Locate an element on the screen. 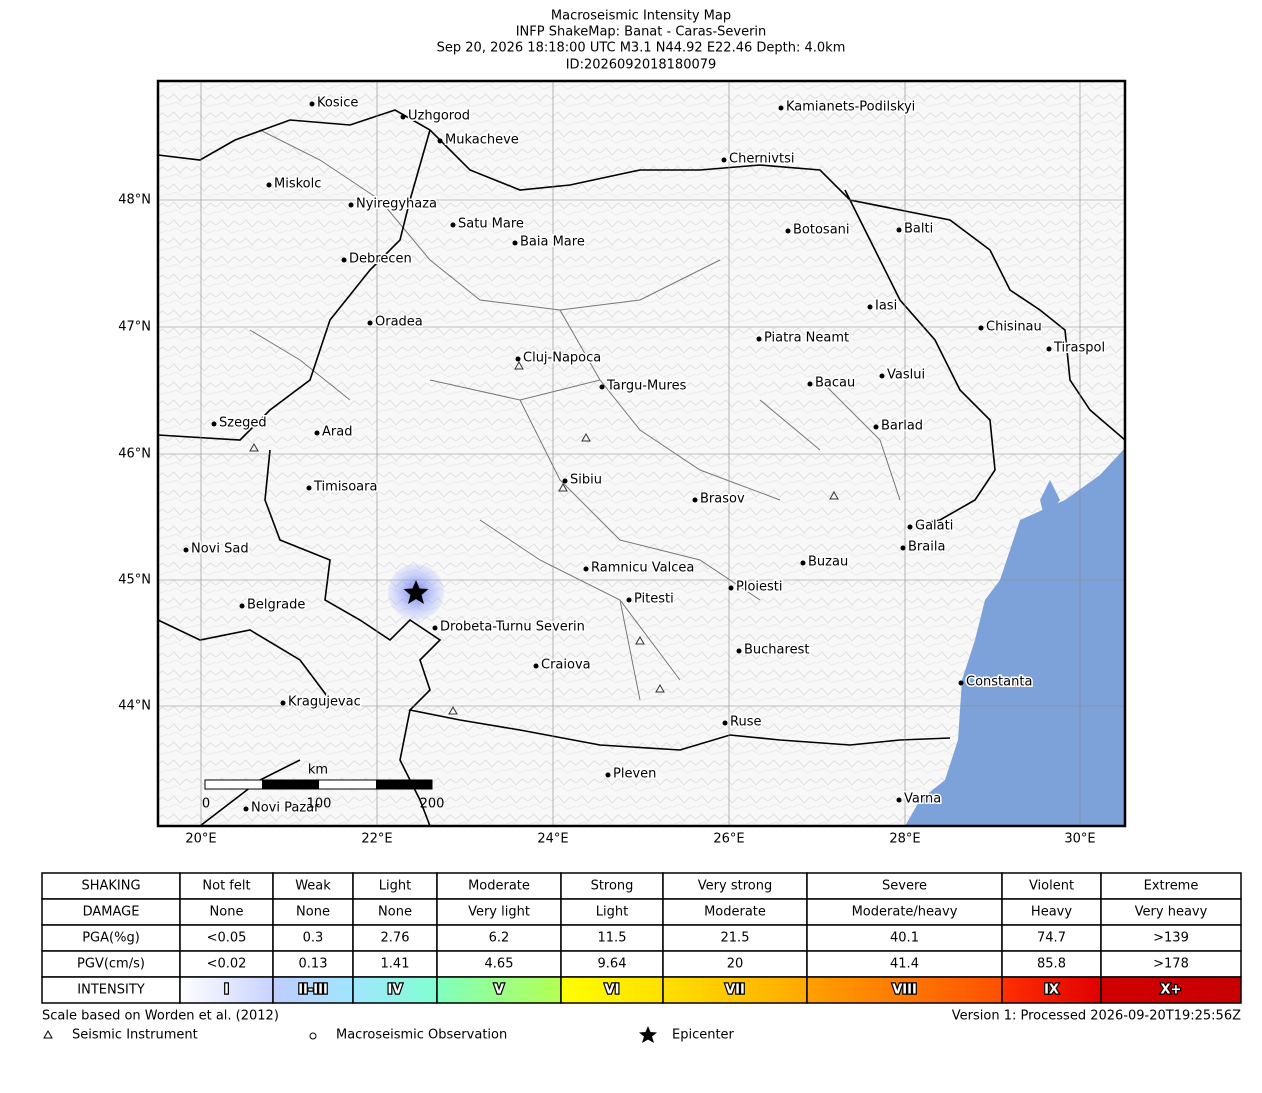  city-label: Szeged is located at coordinates (243, 423).